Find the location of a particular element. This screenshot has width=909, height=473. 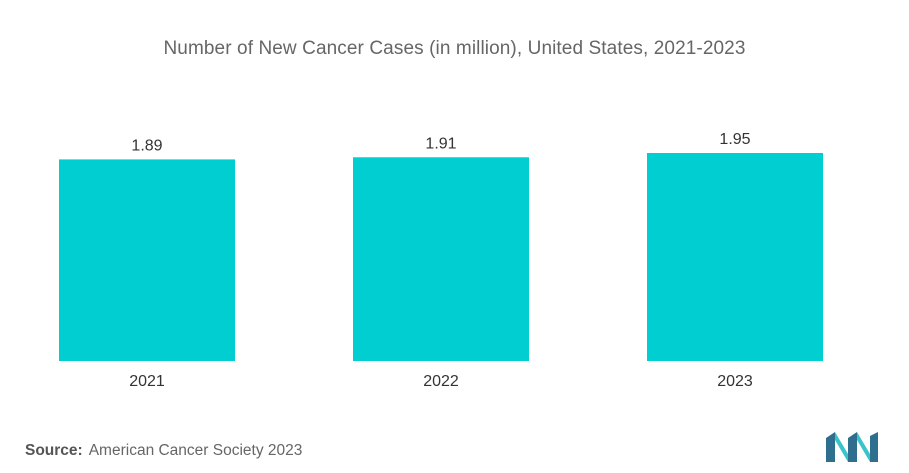

brand-logo-icon is located at coordinates (852, 447).